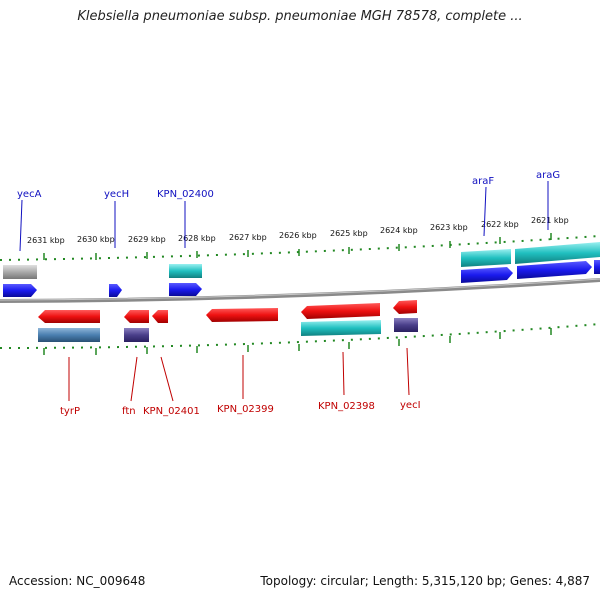 The image size is (600, 600). What do you see at coordinates (77, 581) in the screenshot?
I see `accession-text: Accession: NC_009648` at bounding box center [77, 581].